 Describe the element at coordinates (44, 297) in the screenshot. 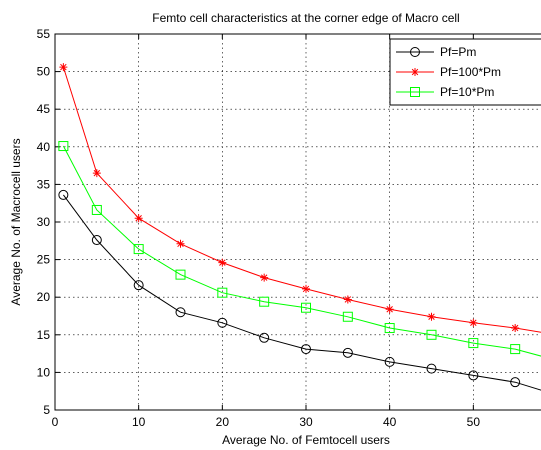

I see `y-tick-label: 20` at that location.